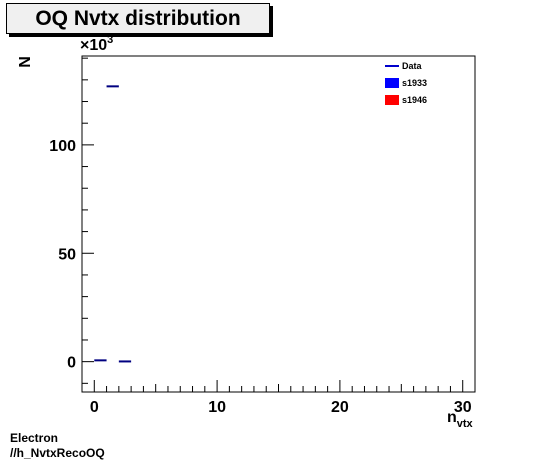  What do you see at coordinates (57, 453) in the screenshot?
I see `footer-line-2: //h_NvtxRecoOQ` at bounding box center [57, 453].